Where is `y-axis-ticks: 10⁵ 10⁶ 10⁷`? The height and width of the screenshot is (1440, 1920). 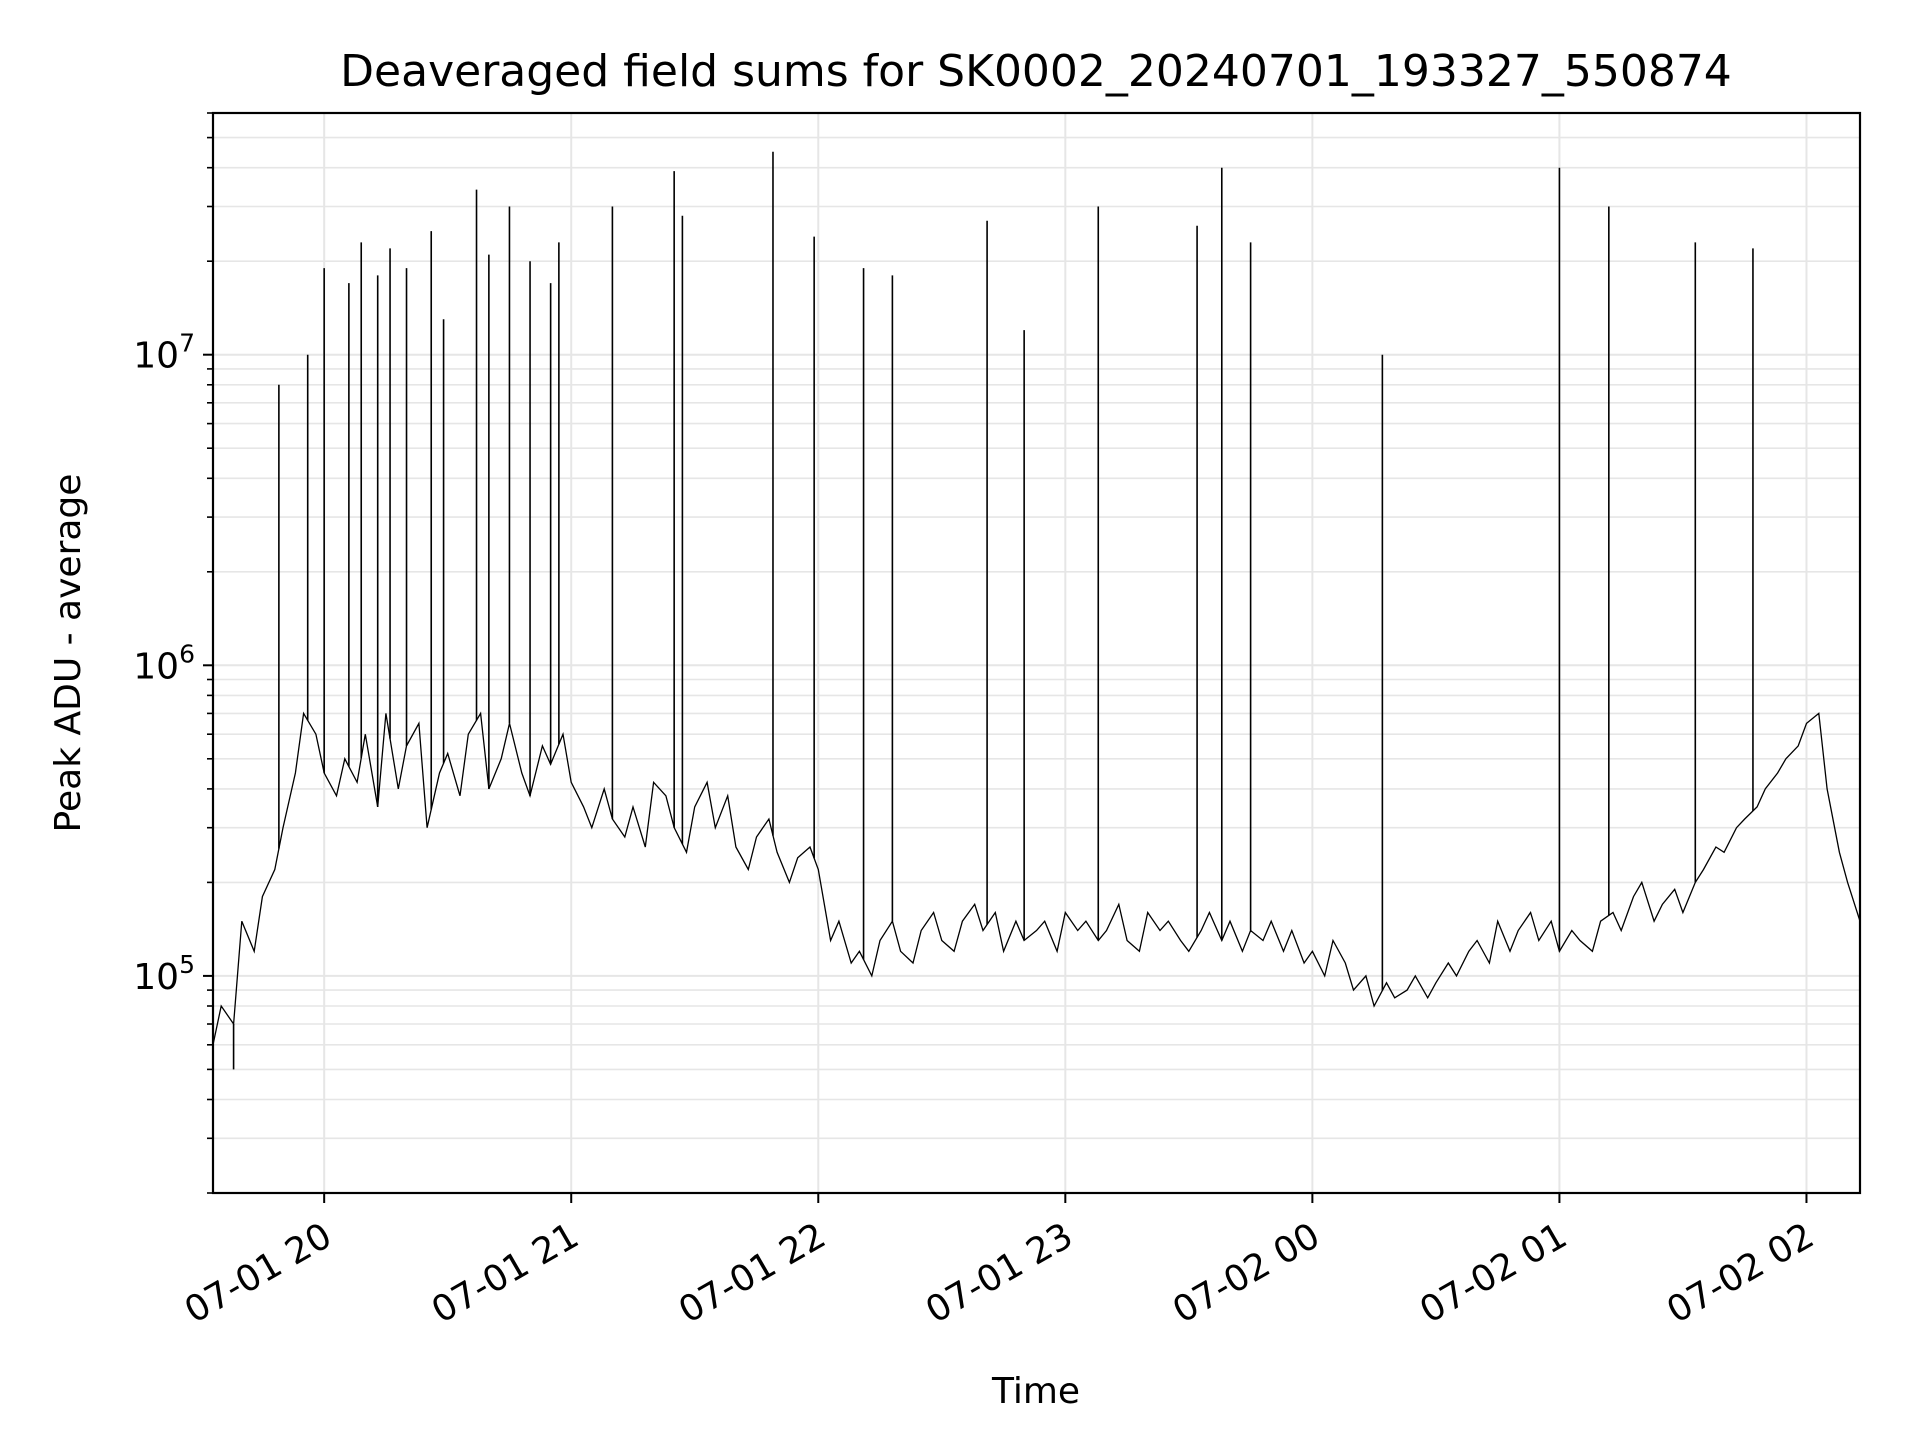 y-axis-ticks: 10⁵ 10⁶ 10⁷ is located at coordinates (173, 653).